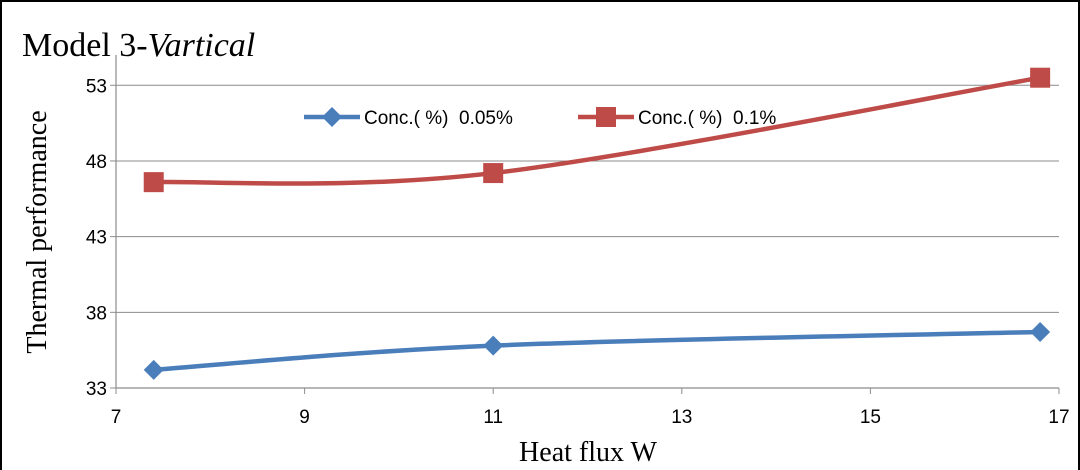 This screenshot has width=1080, height=470. Describe the element at coordinates (202, 45) in the screenshot. I see `chart-title-italic: Vartical` at that location.